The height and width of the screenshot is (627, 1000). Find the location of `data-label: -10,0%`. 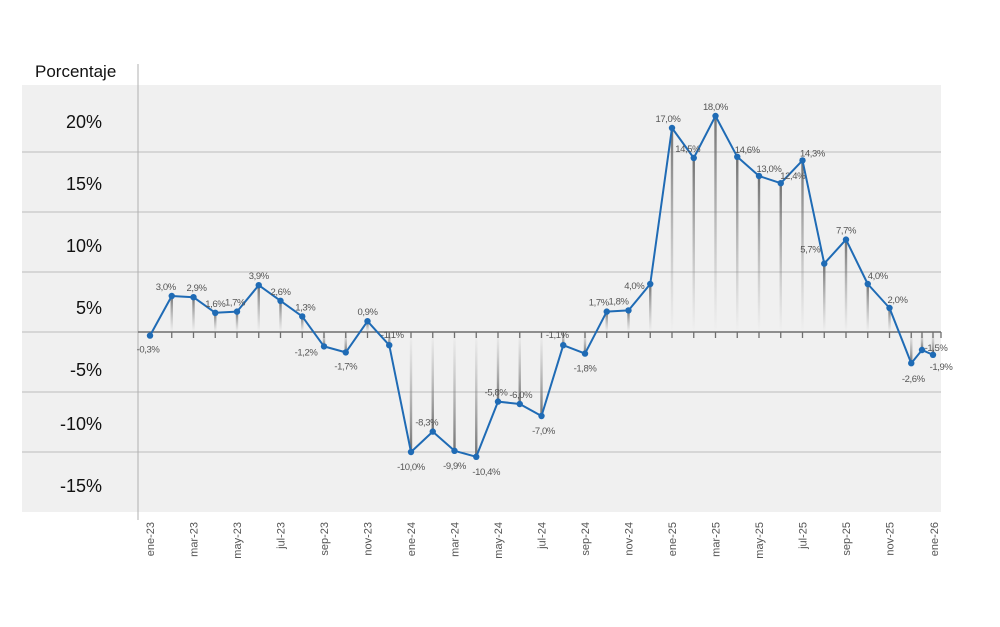

data-label: -10,0% is located at coordinates (411, 467).